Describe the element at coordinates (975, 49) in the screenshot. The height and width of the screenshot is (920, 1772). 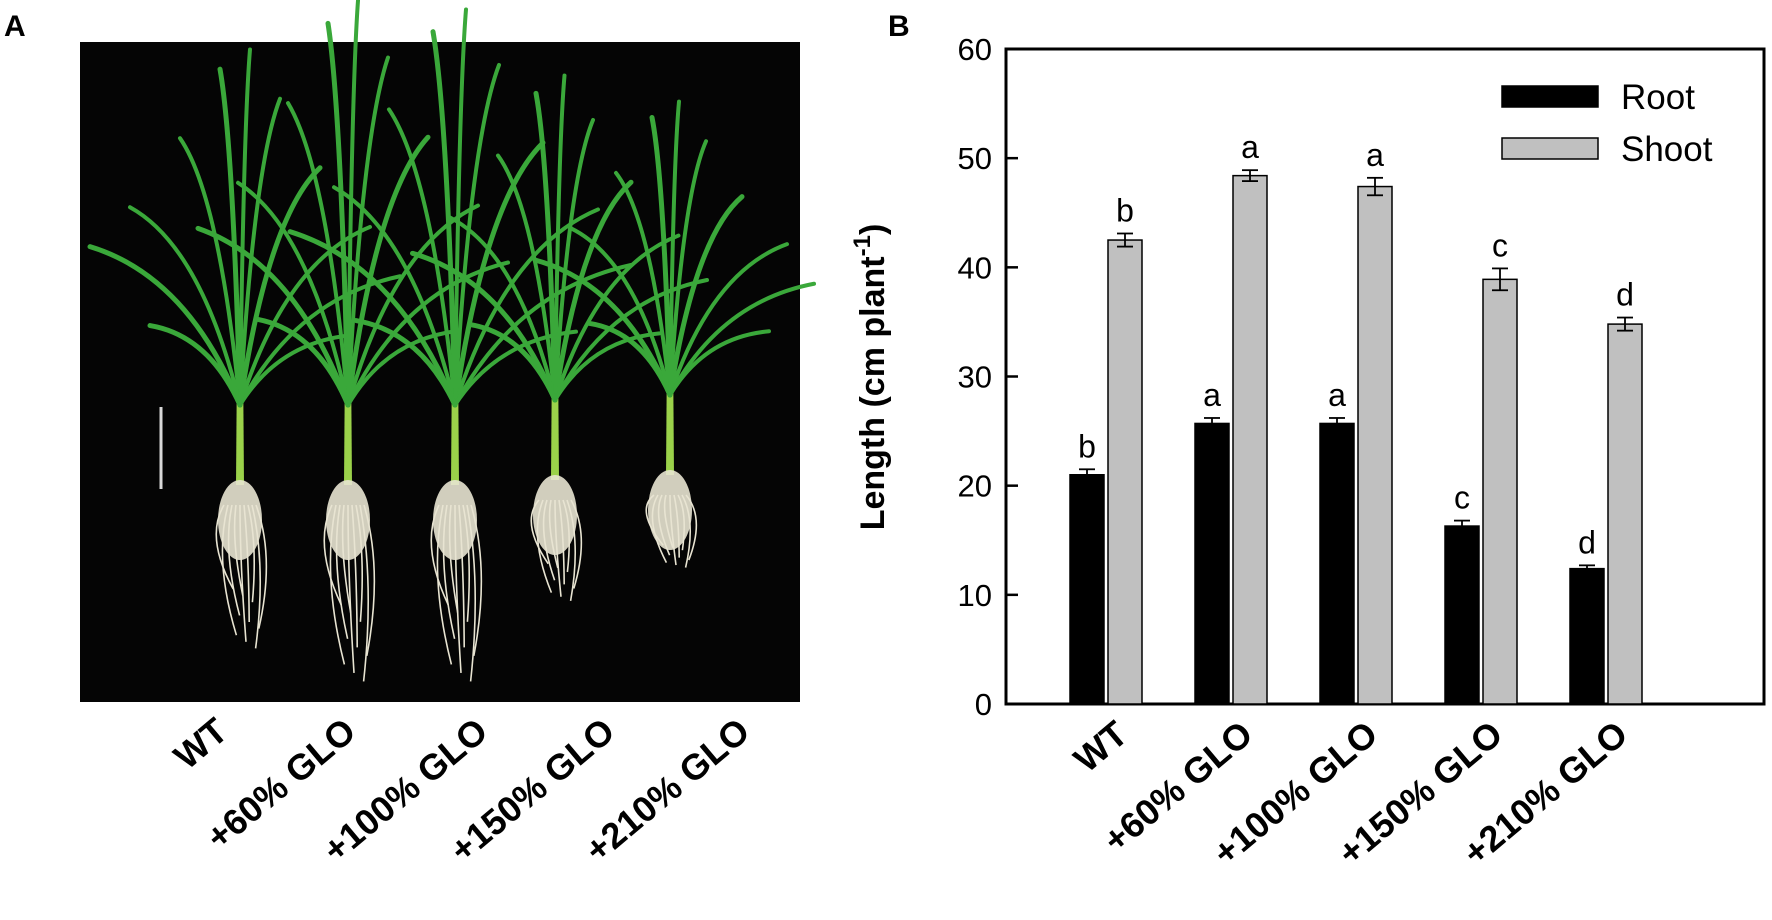
I see `y-tick-label: 60` at that location.